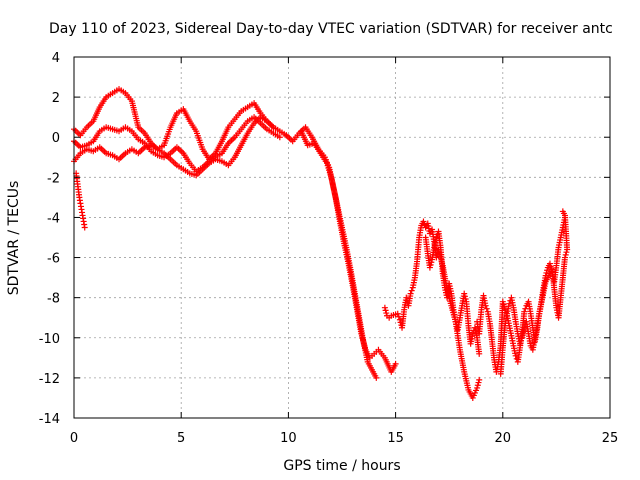 This screenshot has height=480, width=640. What do you see at coordinates (53, 299) in the screenshot?
I see `y-tick-label: -8` at bounding box center [53, 299].